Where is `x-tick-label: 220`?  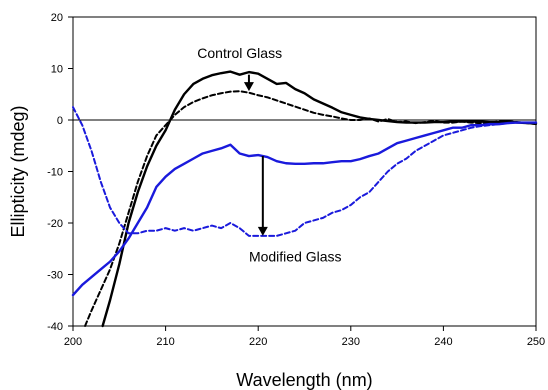
x-tick-label: 220 is located at coordinates (258, 342).